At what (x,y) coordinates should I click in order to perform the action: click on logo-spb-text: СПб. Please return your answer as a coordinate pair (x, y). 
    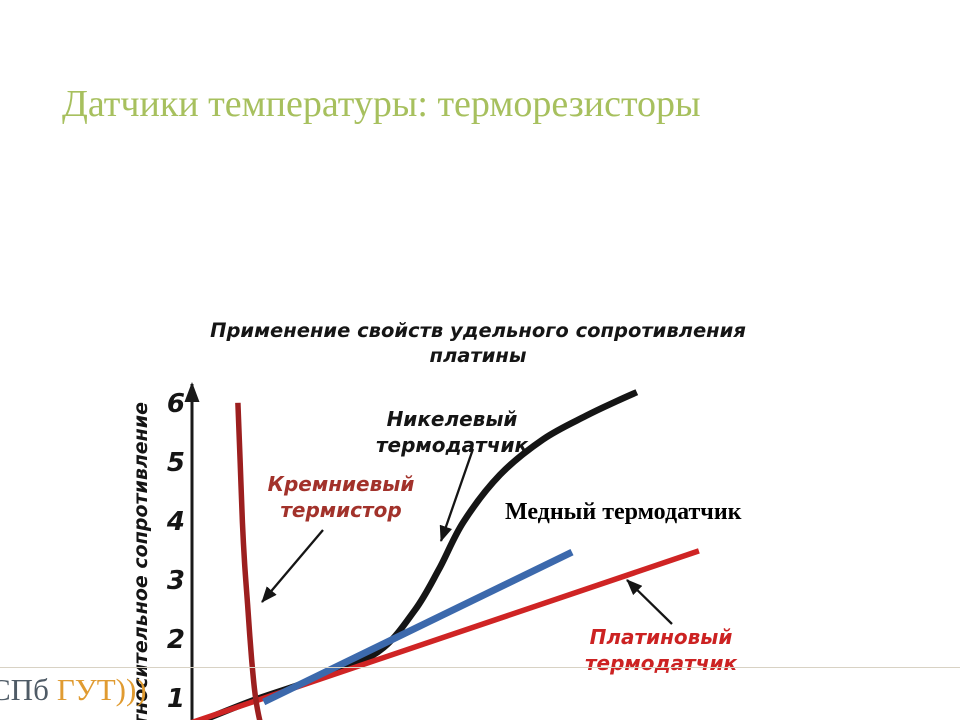
    Looking at the image, I should click on (24, 689).